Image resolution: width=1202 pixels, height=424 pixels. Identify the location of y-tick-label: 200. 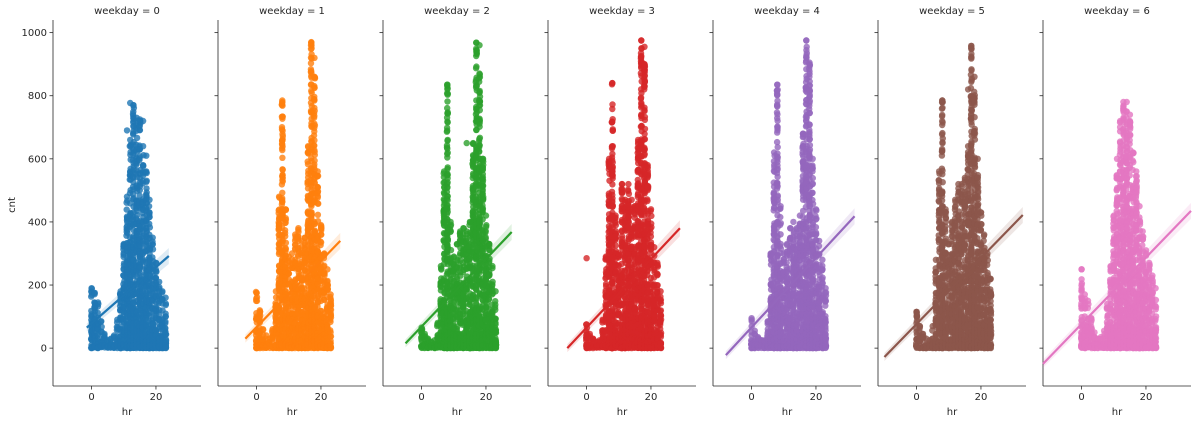
(37, 286).